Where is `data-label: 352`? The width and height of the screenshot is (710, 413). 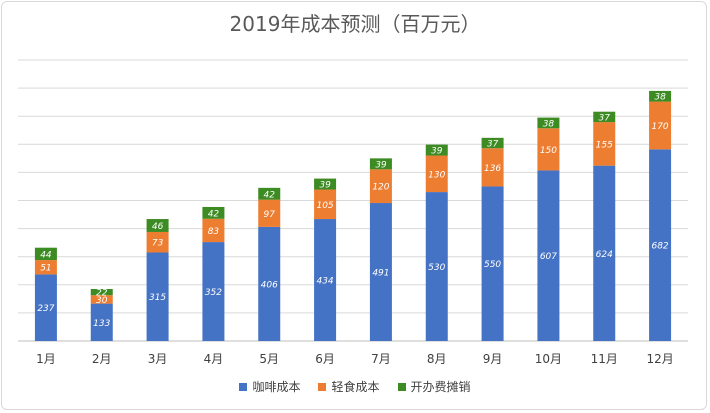
data-label: 352 is located at coordinates (213, 293).